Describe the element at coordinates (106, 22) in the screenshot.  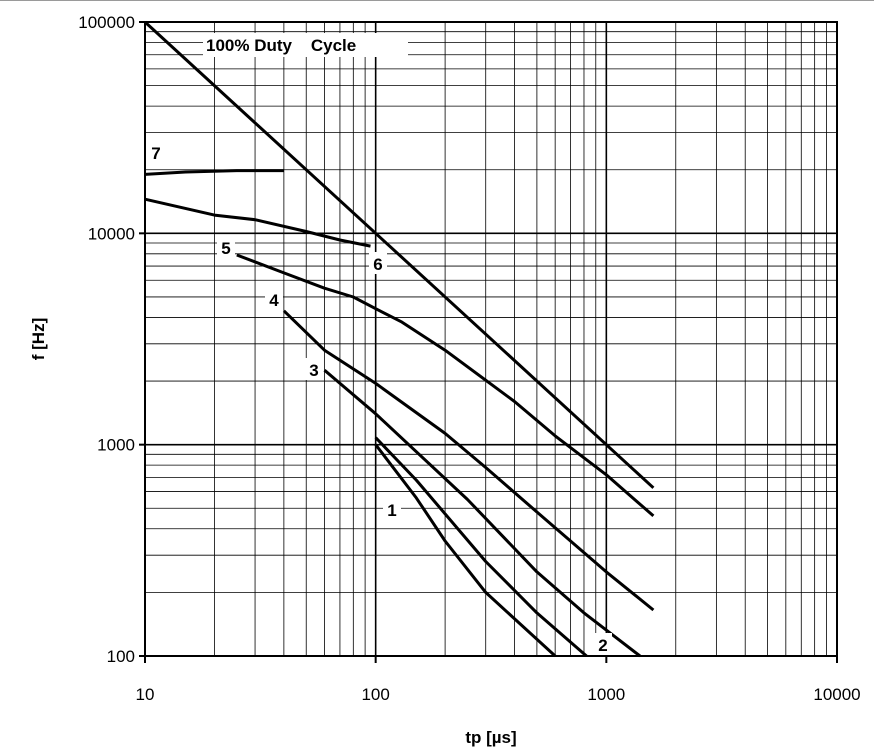
I see `y-tick-label: 100000` at that location.